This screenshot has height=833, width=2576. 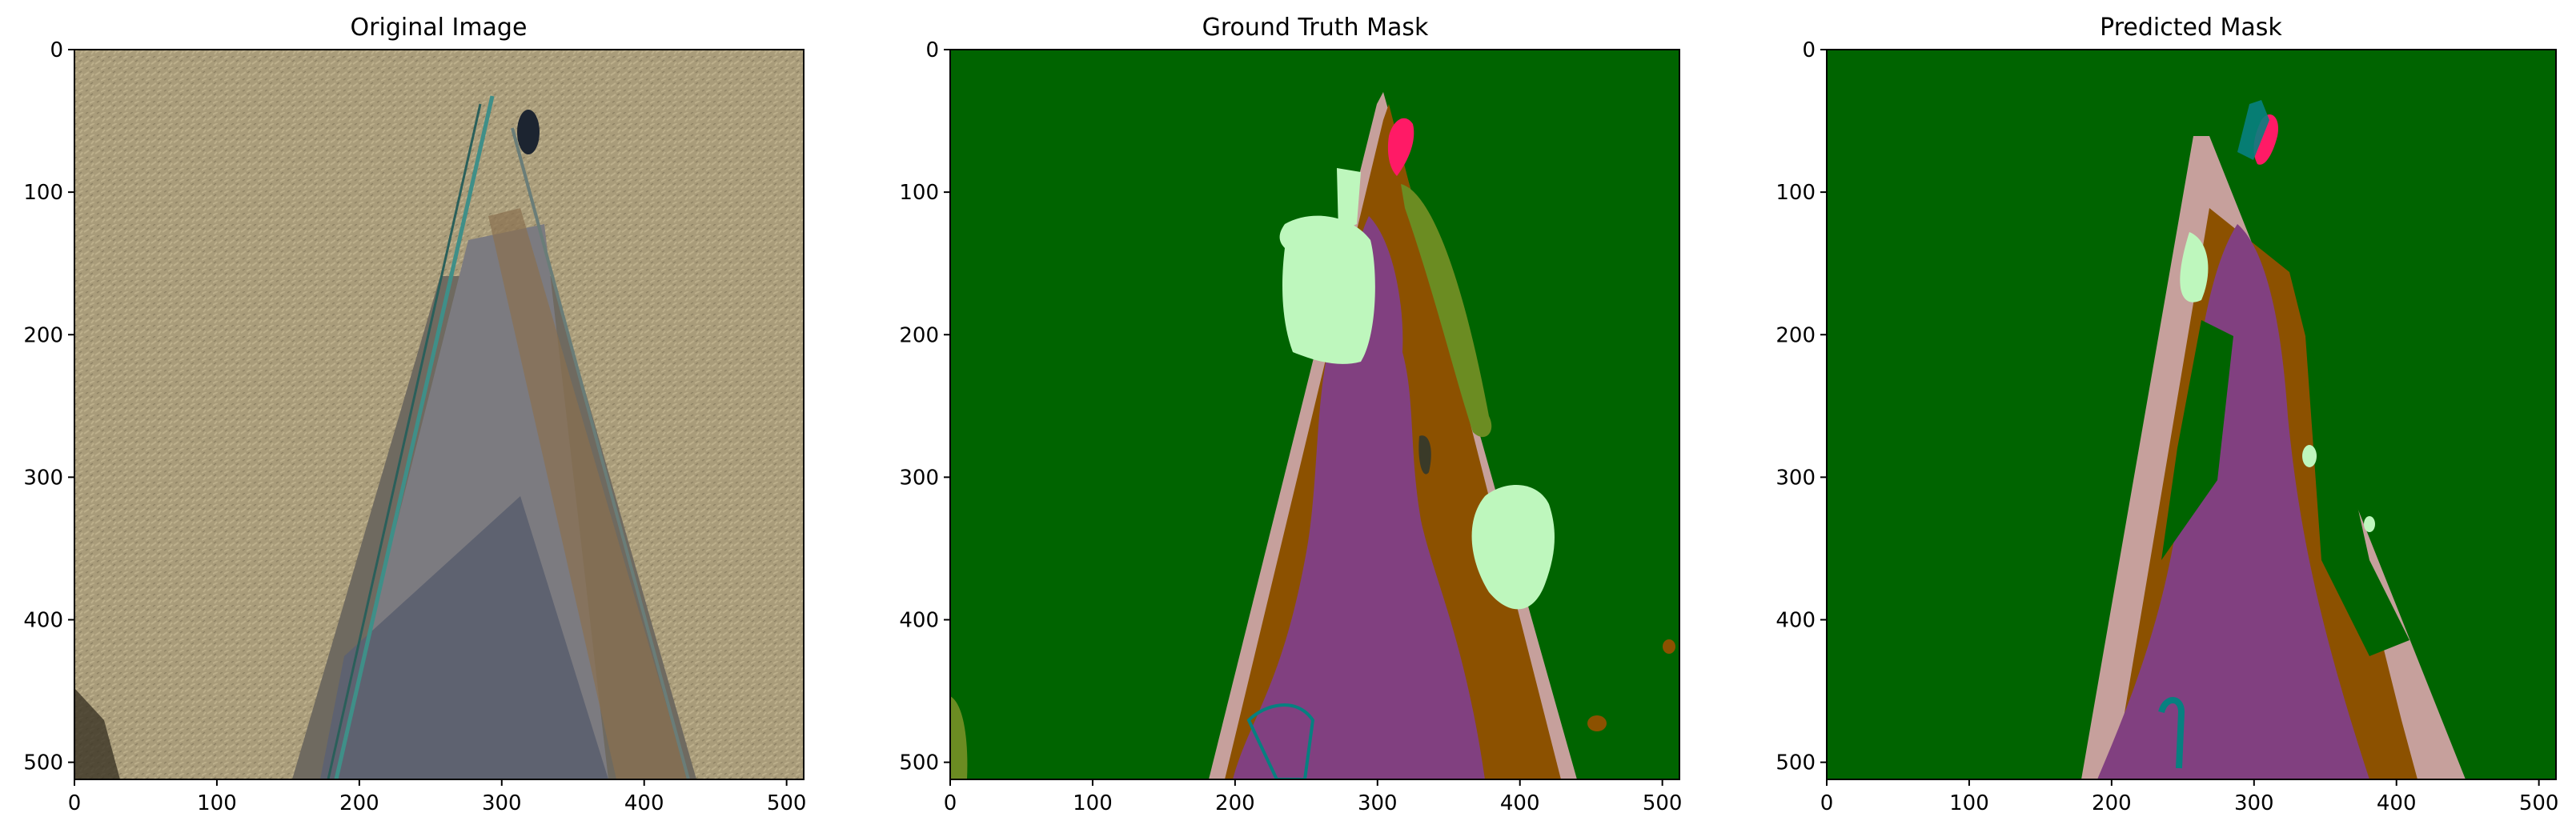 I want to click on panel-title: Ground Truth Mask, so click(x=1315, y=28).